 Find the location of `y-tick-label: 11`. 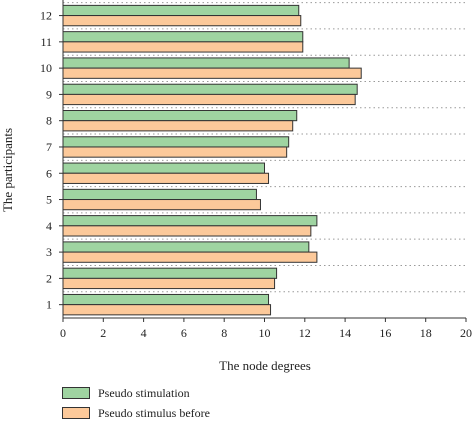

y-tick-label: 11 is located at coordinates (46, 42).